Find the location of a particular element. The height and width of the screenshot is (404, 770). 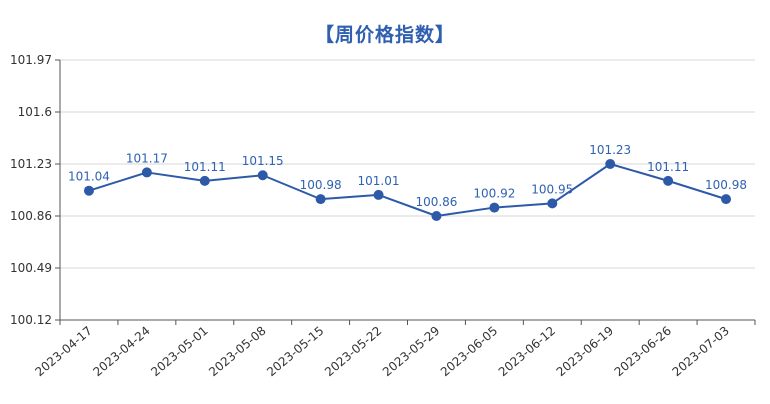

x-tick-label: 2023-06-12 is located at coordinates (527, 352).